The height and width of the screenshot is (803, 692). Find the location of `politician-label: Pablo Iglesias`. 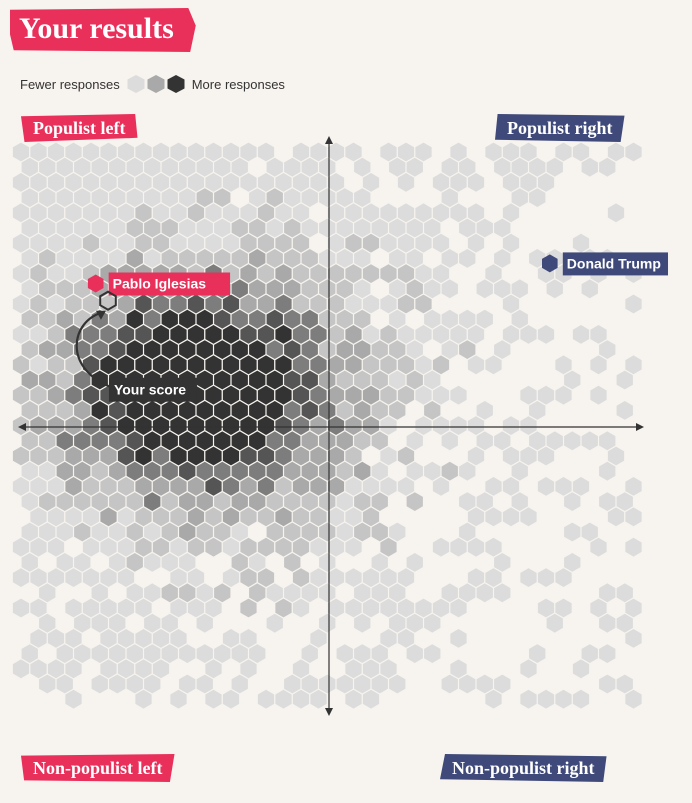

politician-label: Pablo Iglesias is located at coordinates (160, 284).